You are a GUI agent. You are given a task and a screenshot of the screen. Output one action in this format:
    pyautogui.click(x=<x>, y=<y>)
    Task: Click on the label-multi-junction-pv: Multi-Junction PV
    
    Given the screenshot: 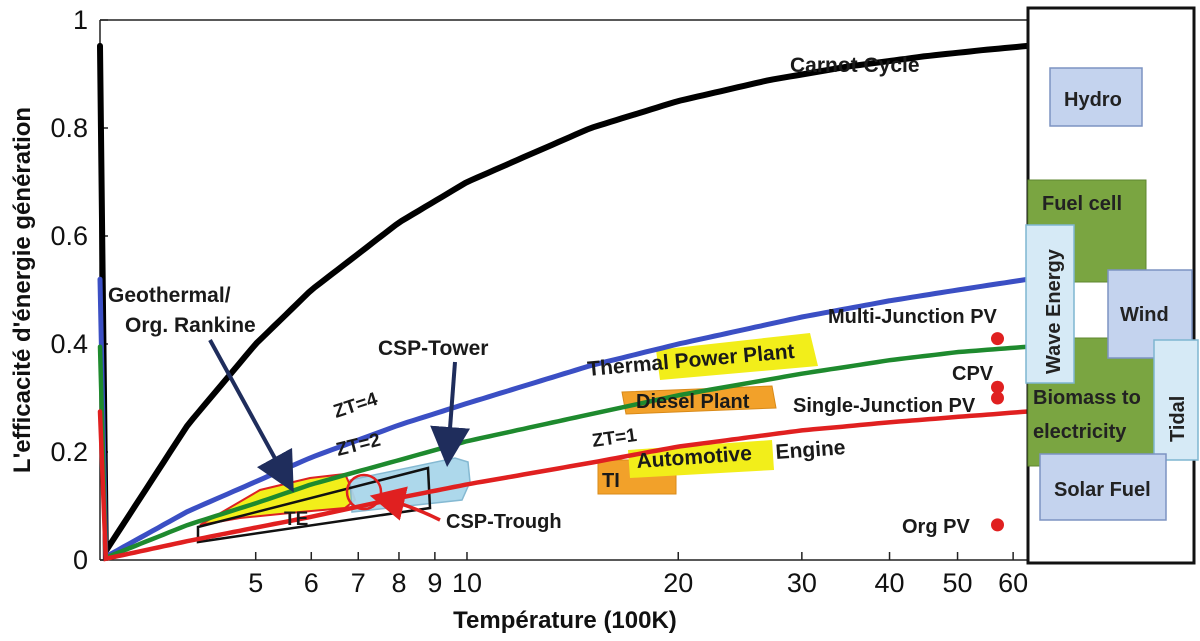 What is the action you would take?
    pyautogui.click(x=913, y=317)
    